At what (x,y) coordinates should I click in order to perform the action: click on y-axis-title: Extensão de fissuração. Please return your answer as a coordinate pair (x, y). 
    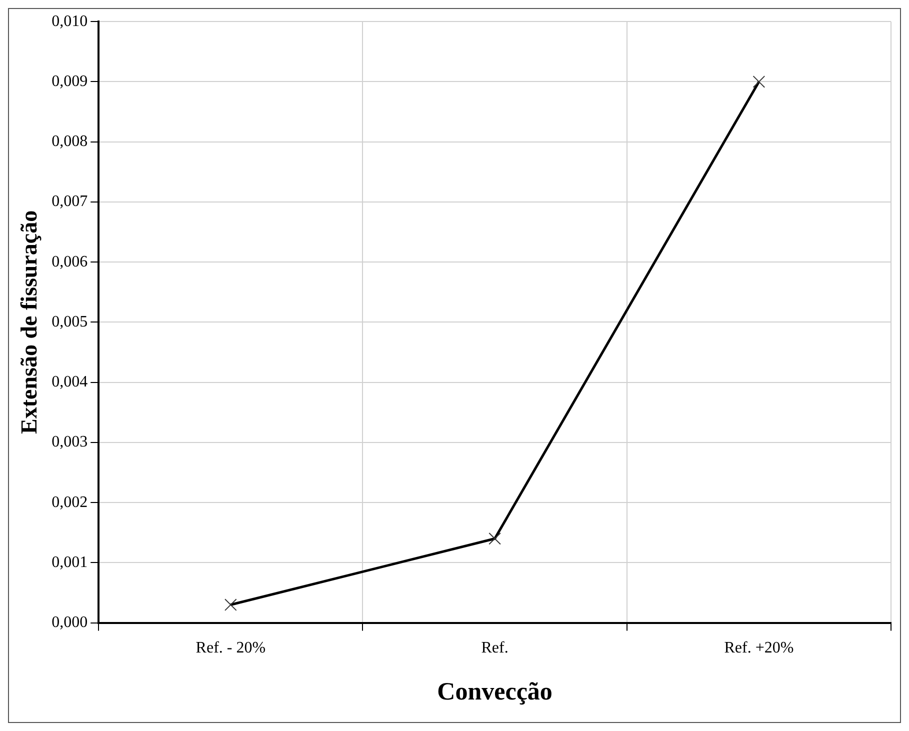
    Looking at the image, I should click on (29, 322).